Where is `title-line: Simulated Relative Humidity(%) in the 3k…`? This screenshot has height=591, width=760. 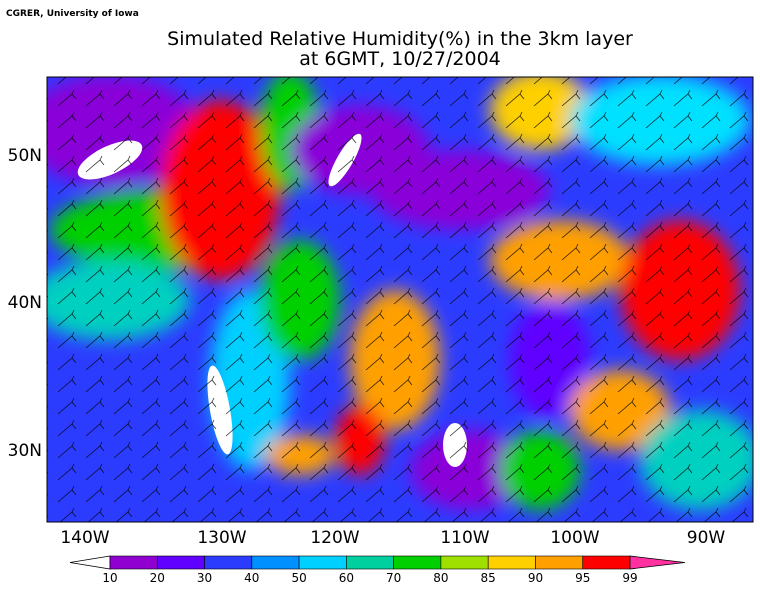
title-line: Simulated Relative Humidity(%) in the 3k… is located at coordinates (400, 39).